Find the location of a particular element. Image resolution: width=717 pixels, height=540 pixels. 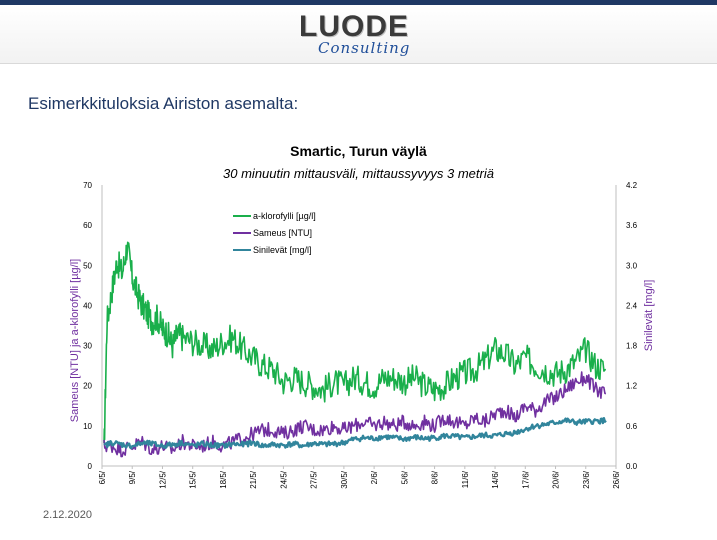

x-tick-label: 30/5/ is located at coordinates (344, 479).